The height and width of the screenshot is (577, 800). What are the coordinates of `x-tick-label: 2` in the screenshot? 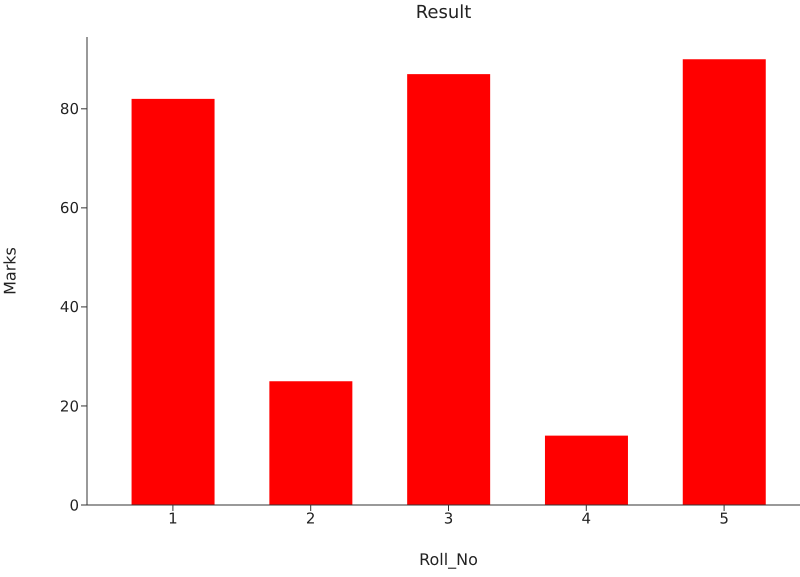 It's located at (311, 519).